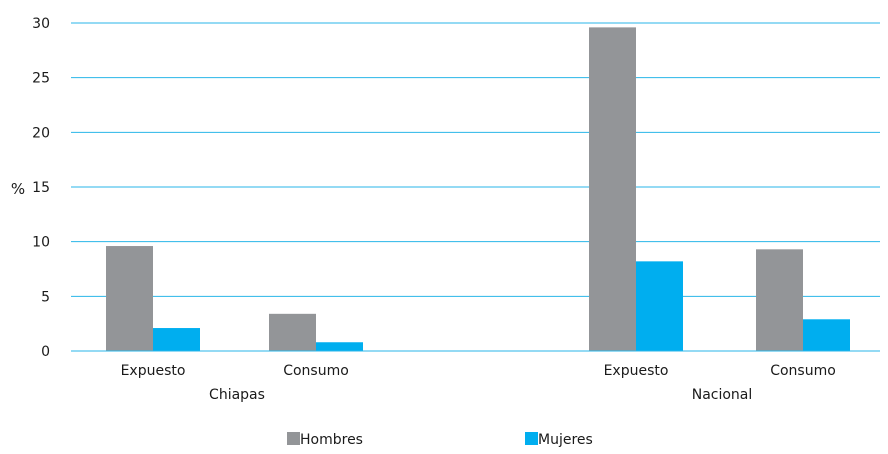 The image size is (888, 454). Describe the element at coordinates (339, 346) in the screenshot. I see `bar-mujeres-chiapas-consumo` at that location.